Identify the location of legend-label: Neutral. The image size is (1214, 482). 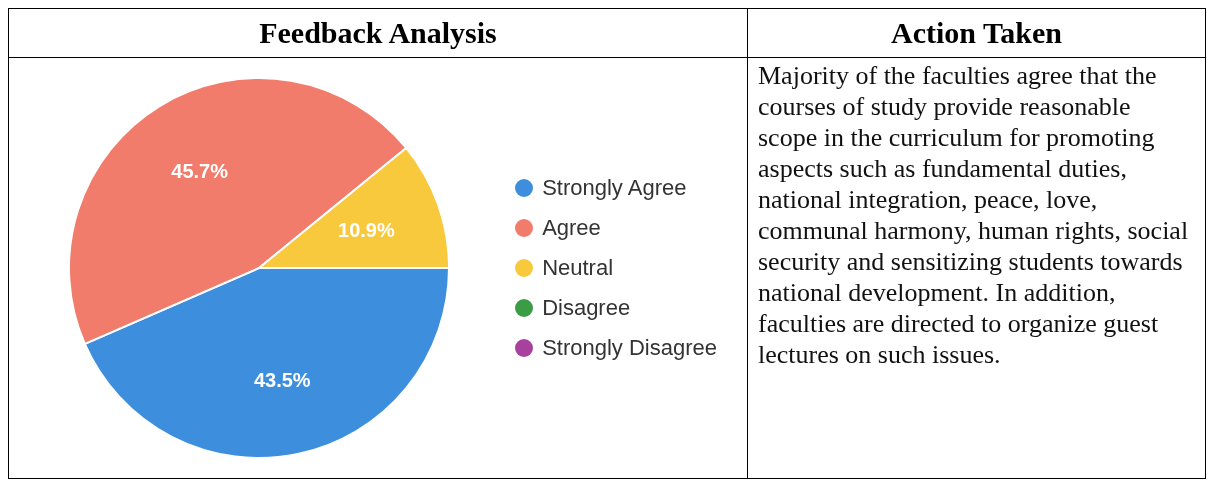
(578, 268).